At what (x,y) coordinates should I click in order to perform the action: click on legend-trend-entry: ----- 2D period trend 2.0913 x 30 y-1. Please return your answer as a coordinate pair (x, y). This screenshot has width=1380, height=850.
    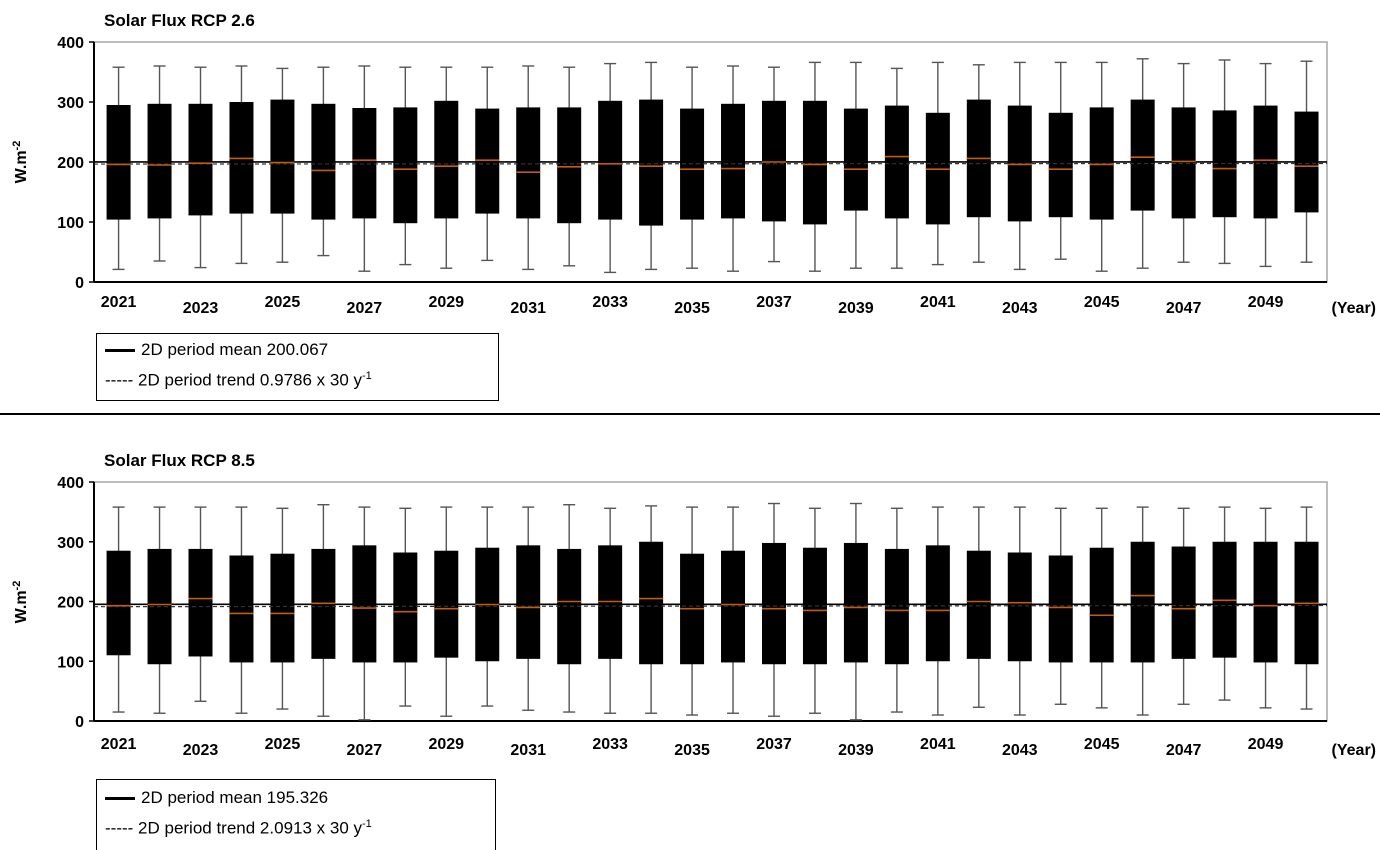
    Looking at the image, I should click on (238, 828).